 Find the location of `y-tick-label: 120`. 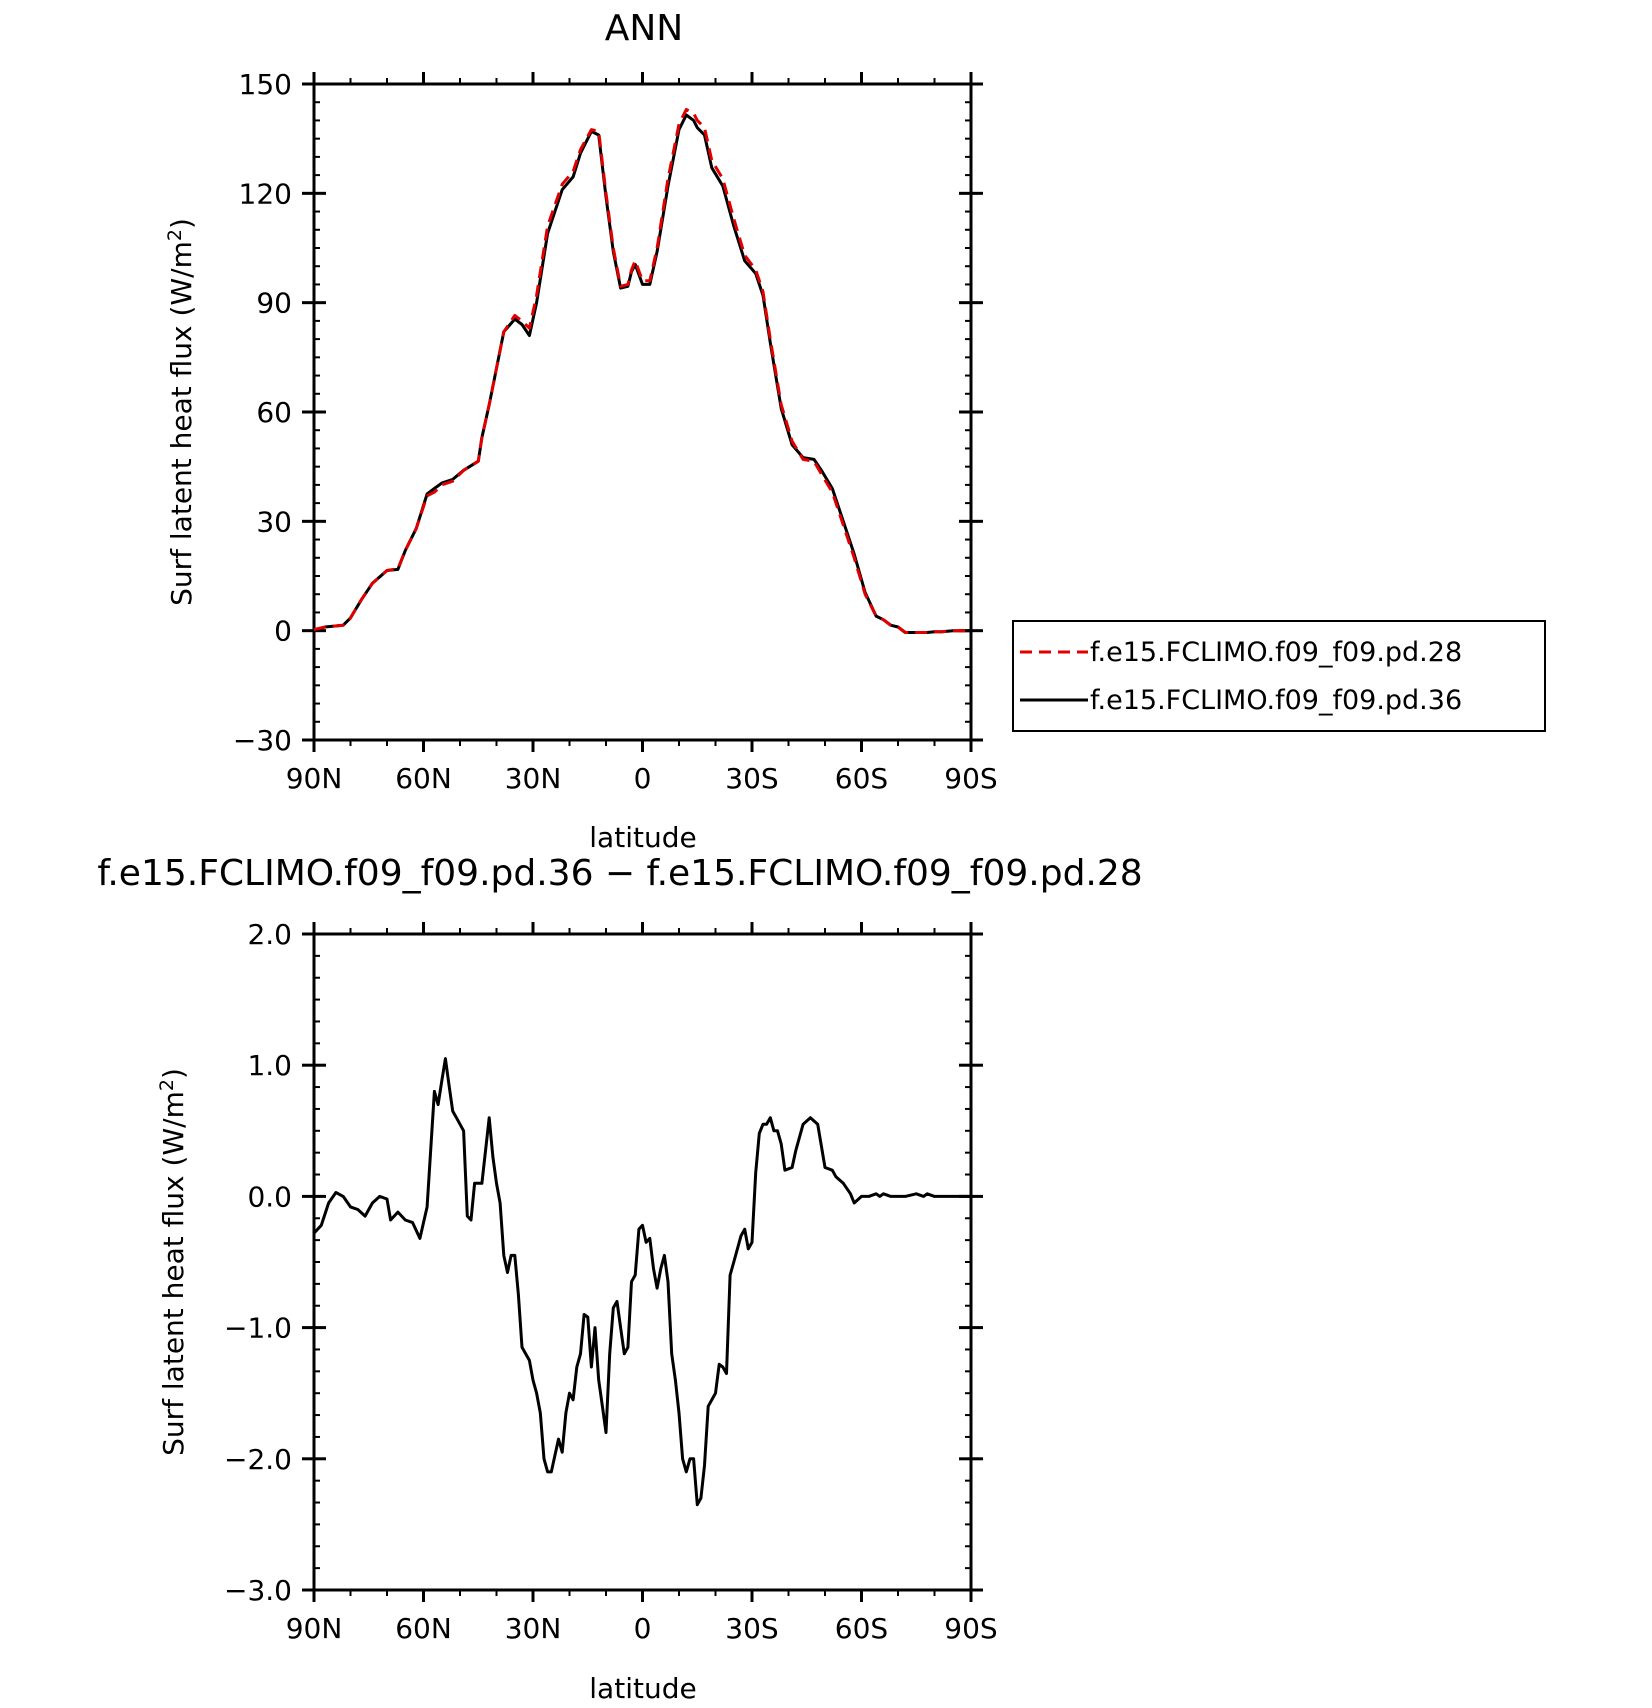

y-tick-label: 120 is located at coordinates (265, 193).